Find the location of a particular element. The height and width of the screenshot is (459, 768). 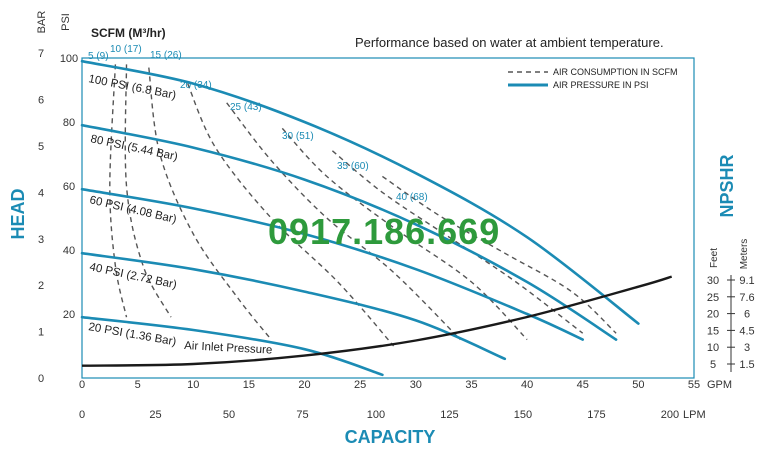

lpm-tick-label: 100 is located at coordinates (376, 415).